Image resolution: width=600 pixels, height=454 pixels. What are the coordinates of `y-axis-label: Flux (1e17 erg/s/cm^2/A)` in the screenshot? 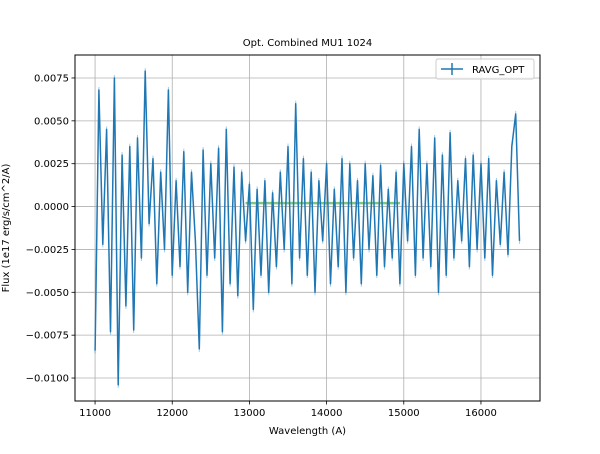 It's located at (6, 228).